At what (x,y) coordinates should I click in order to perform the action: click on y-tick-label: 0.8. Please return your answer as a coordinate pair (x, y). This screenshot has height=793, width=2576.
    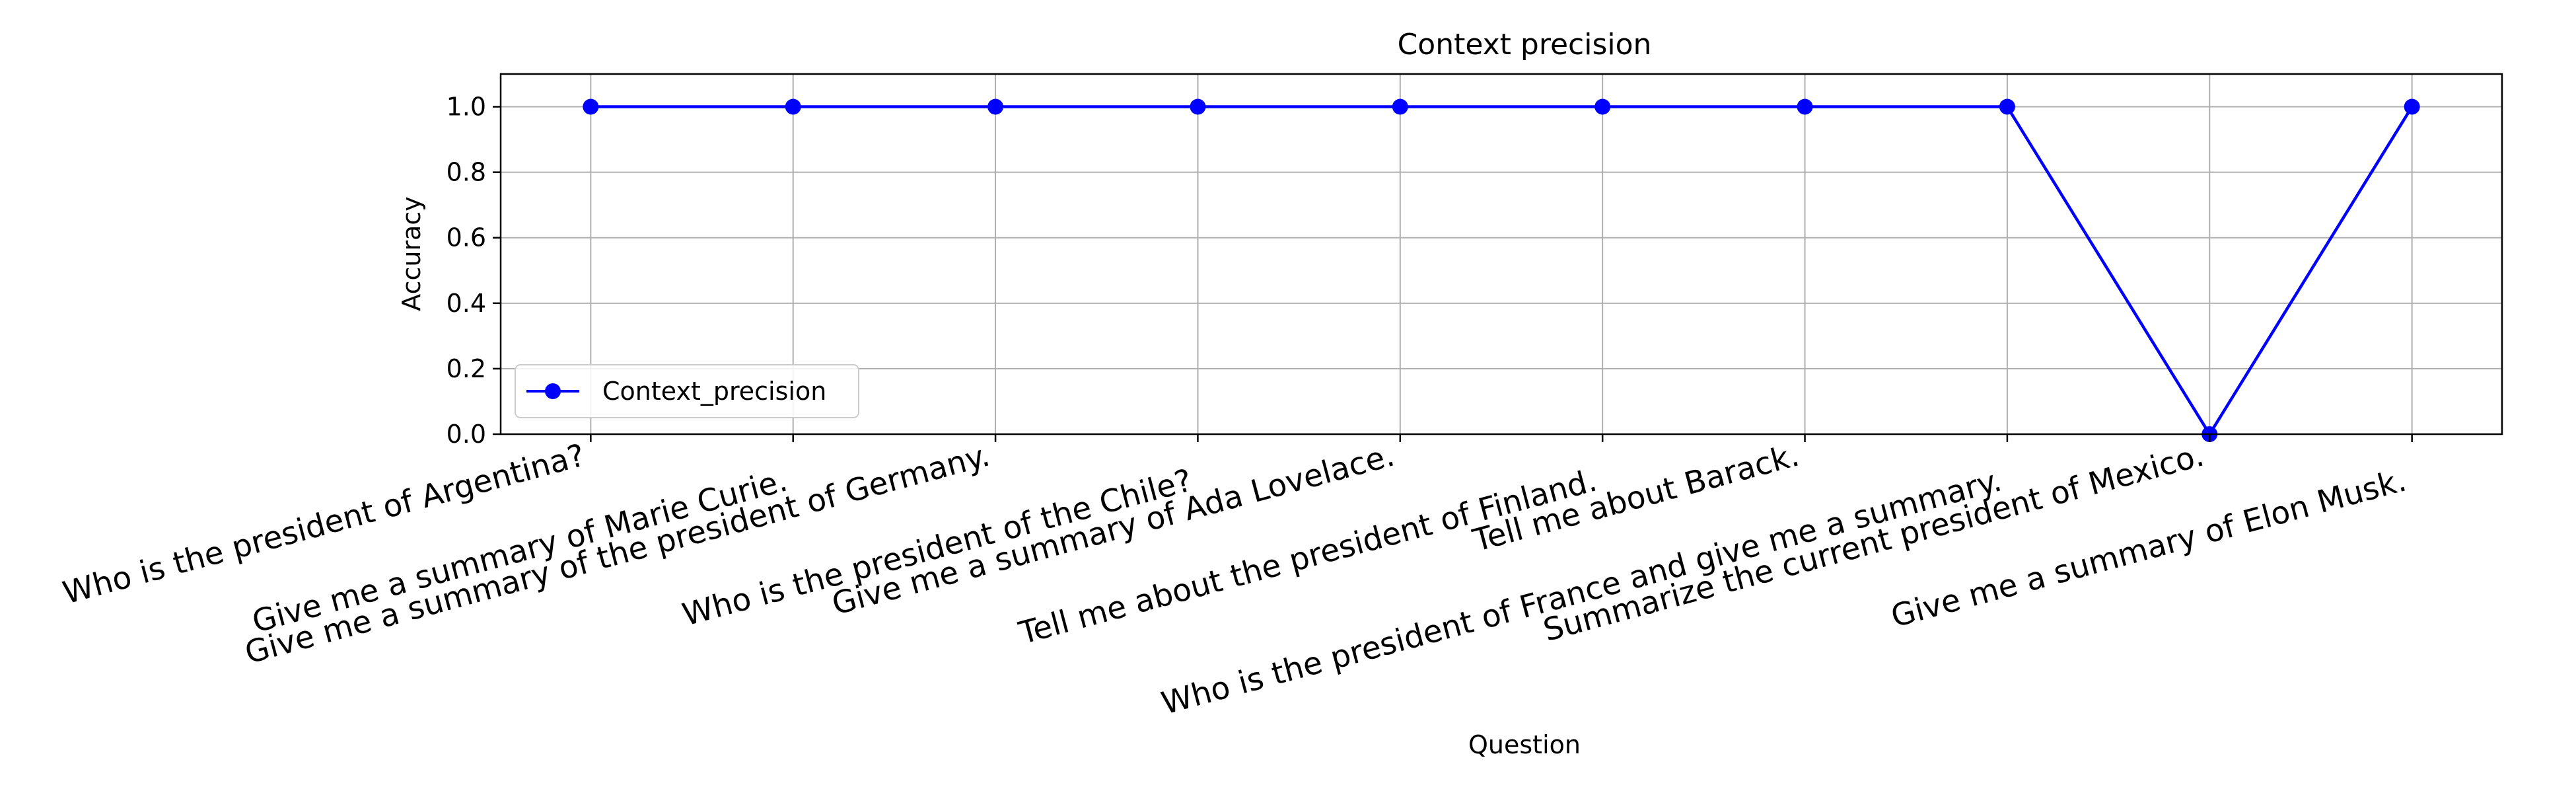
    Looking at the image, I should click on (467, 172).